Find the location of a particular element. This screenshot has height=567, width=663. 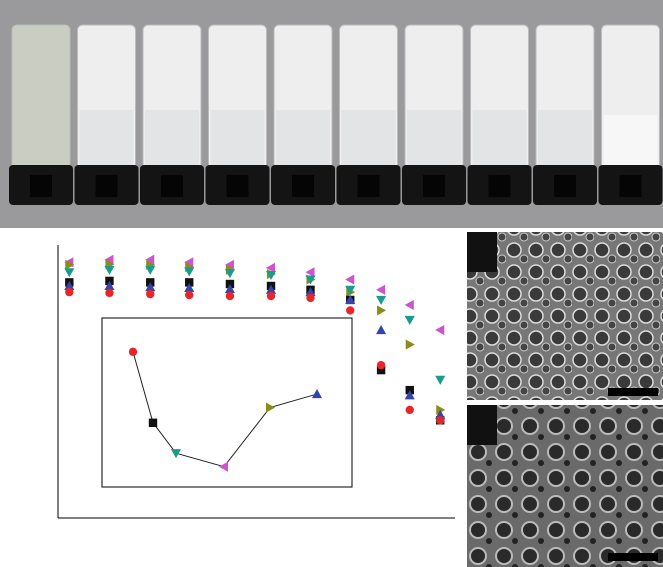

line is located at coordinates (225, 409).